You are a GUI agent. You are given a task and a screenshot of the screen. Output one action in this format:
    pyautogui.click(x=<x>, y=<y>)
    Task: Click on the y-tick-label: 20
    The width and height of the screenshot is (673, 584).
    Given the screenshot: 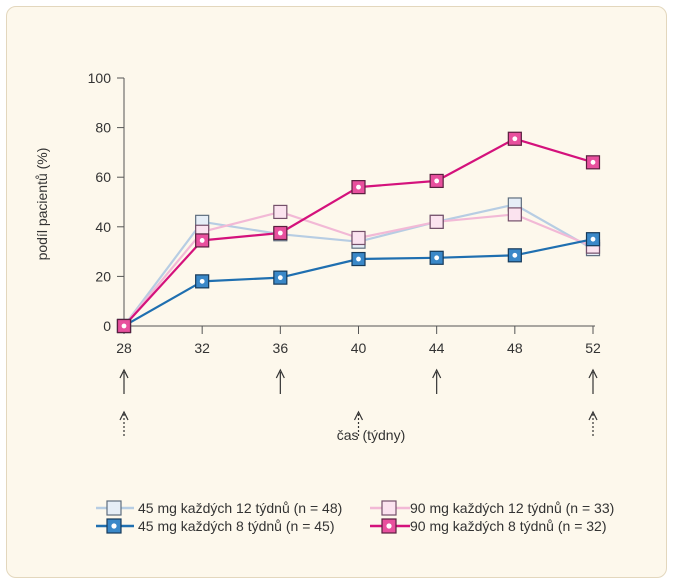 What is the action you would take?
    pyautogui.click(x=103, y=276)
    